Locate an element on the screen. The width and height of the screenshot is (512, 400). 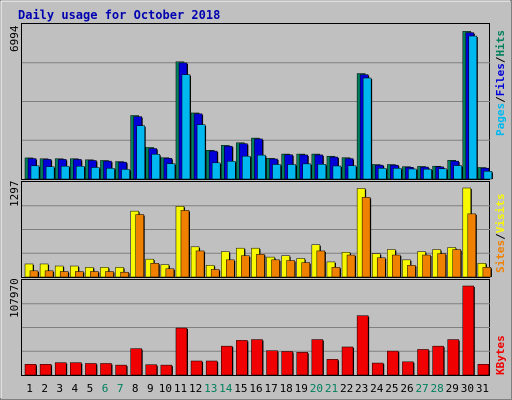
x-tick-label-day-12: 12 is located at coordinates (195, 388).